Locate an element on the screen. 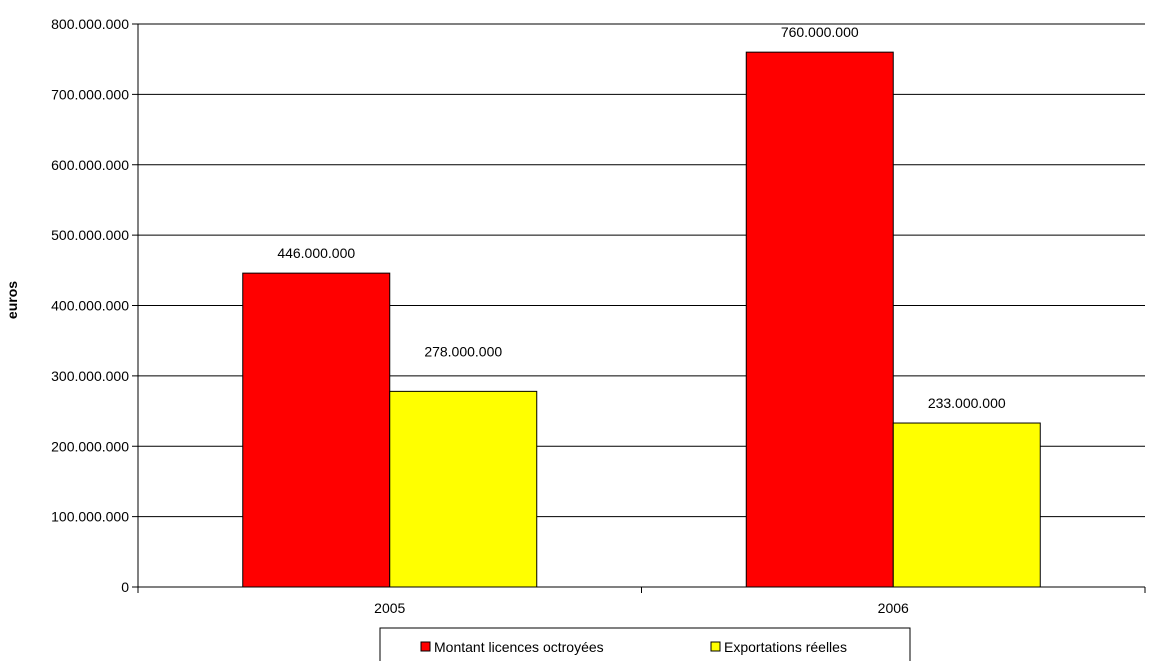 Image resolution: width=1157 pixels, height=661 pixels. legend-box is located at coordinates (645, 644).